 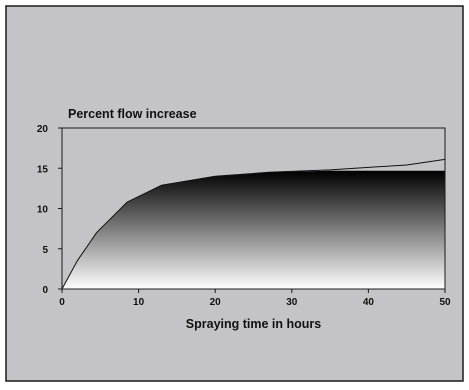 I want to click on x-tick-label: 20, so click(x=216, y=302).